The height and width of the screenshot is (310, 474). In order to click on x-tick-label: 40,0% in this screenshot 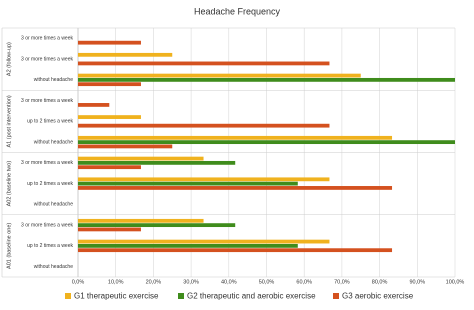, I will do `click(229, 282)`.